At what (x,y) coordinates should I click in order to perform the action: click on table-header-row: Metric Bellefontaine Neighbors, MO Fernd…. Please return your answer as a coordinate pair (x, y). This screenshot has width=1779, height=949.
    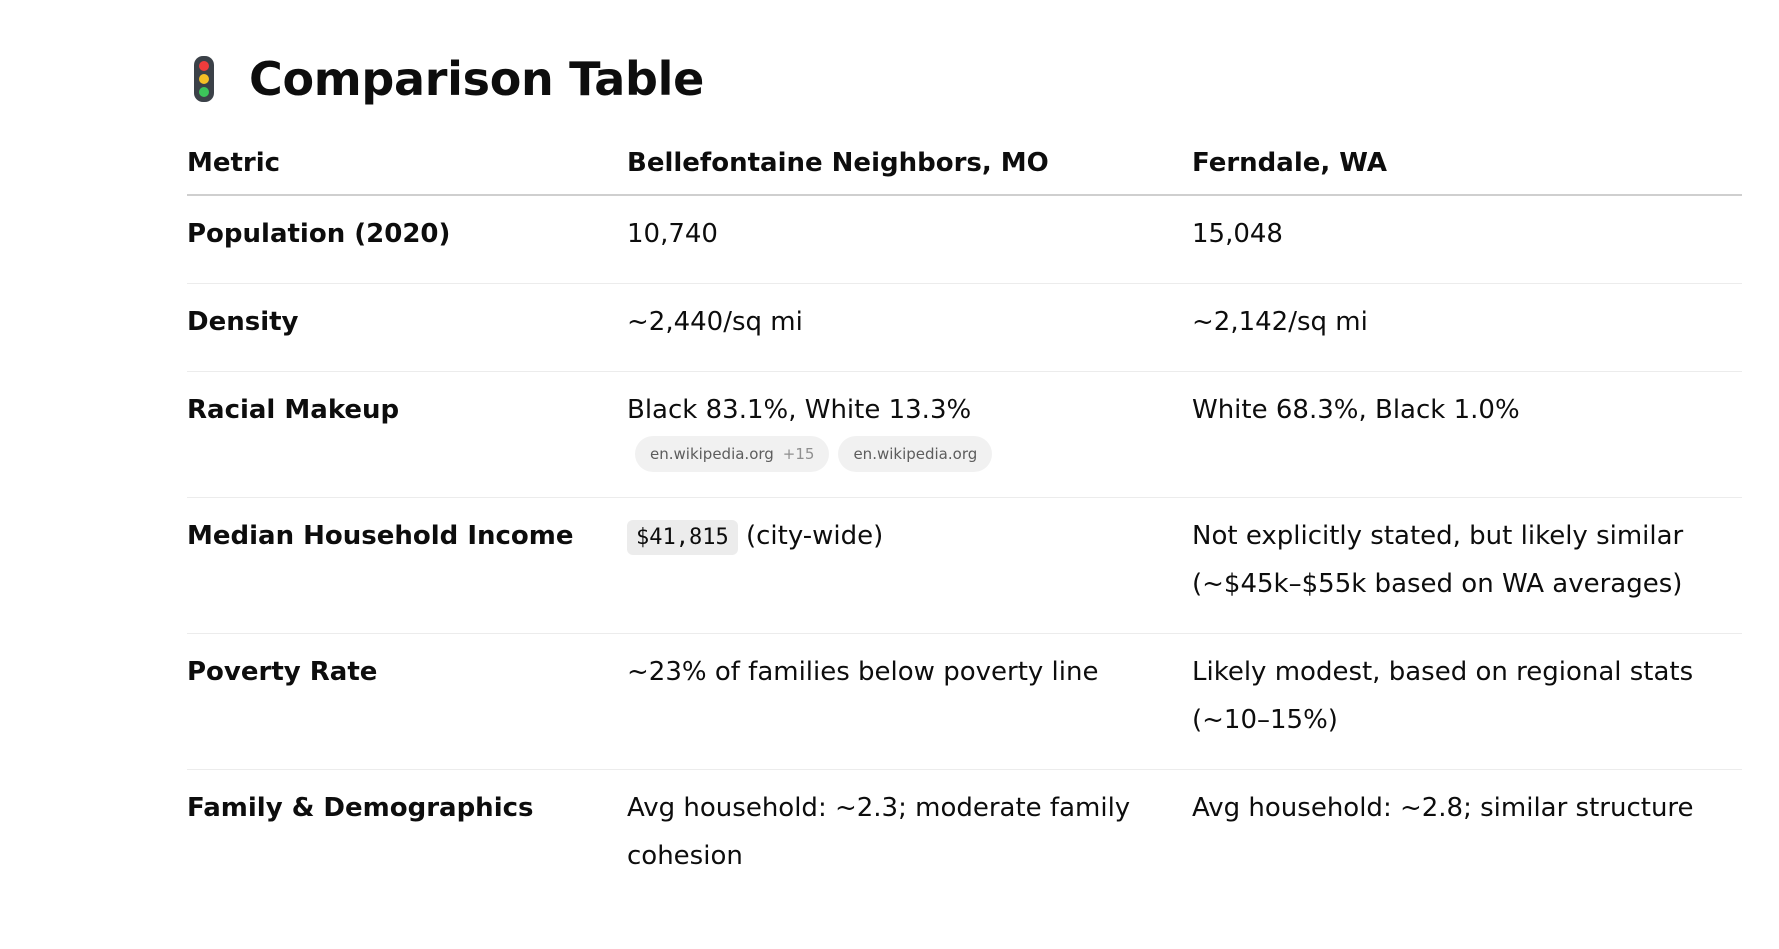
    Looking at the image, I should click on (964, 167).